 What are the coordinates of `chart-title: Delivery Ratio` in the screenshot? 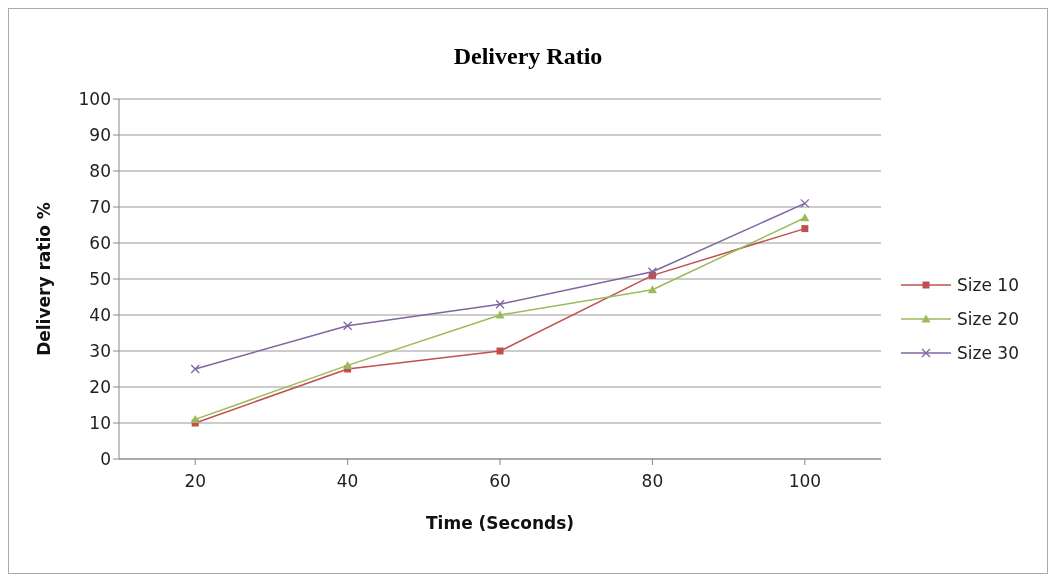 It's located at (528, 55).